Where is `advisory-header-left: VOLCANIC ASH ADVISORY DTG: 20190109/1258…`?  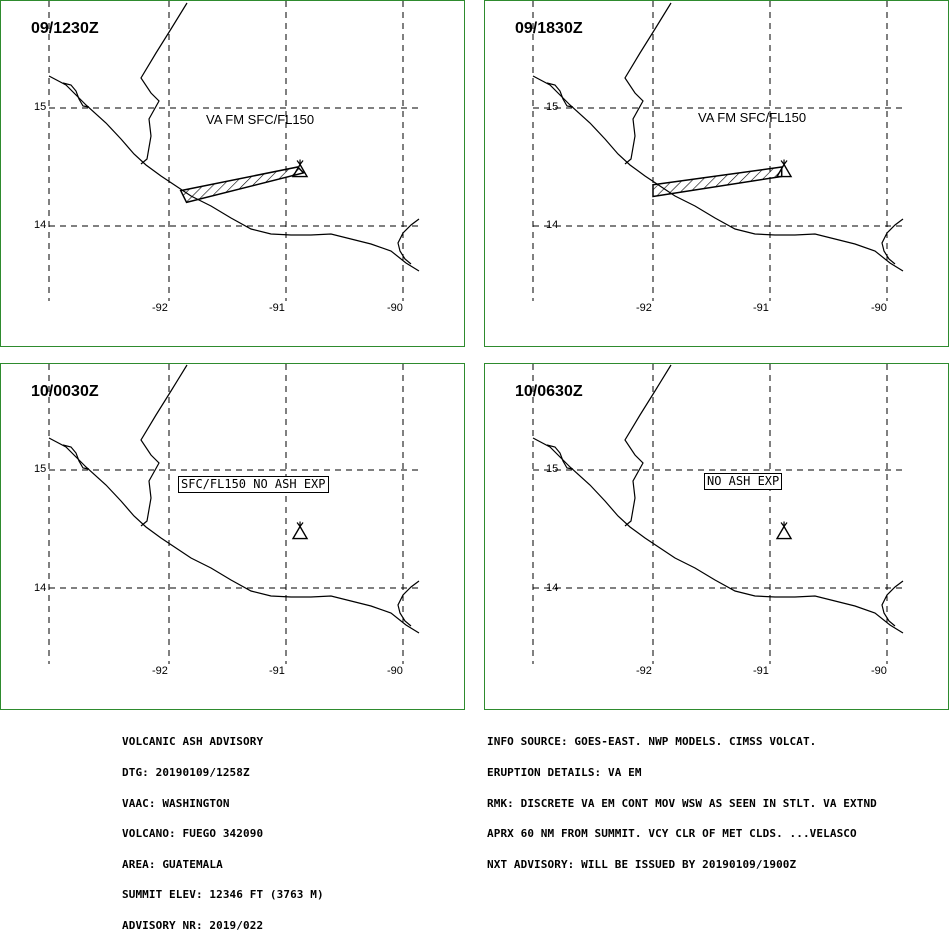 advisory-header-left: VOLCANIC ASH ADVISORY DTG: 20190109/1258… is located at coordinates (223, 829).